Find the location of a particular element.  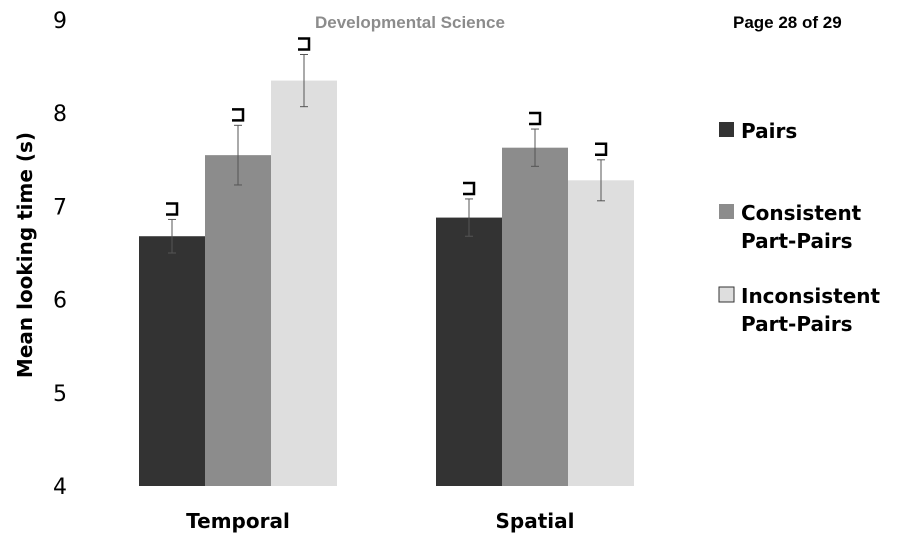

legend-label: Consistent is located at coordinates (801, 213).